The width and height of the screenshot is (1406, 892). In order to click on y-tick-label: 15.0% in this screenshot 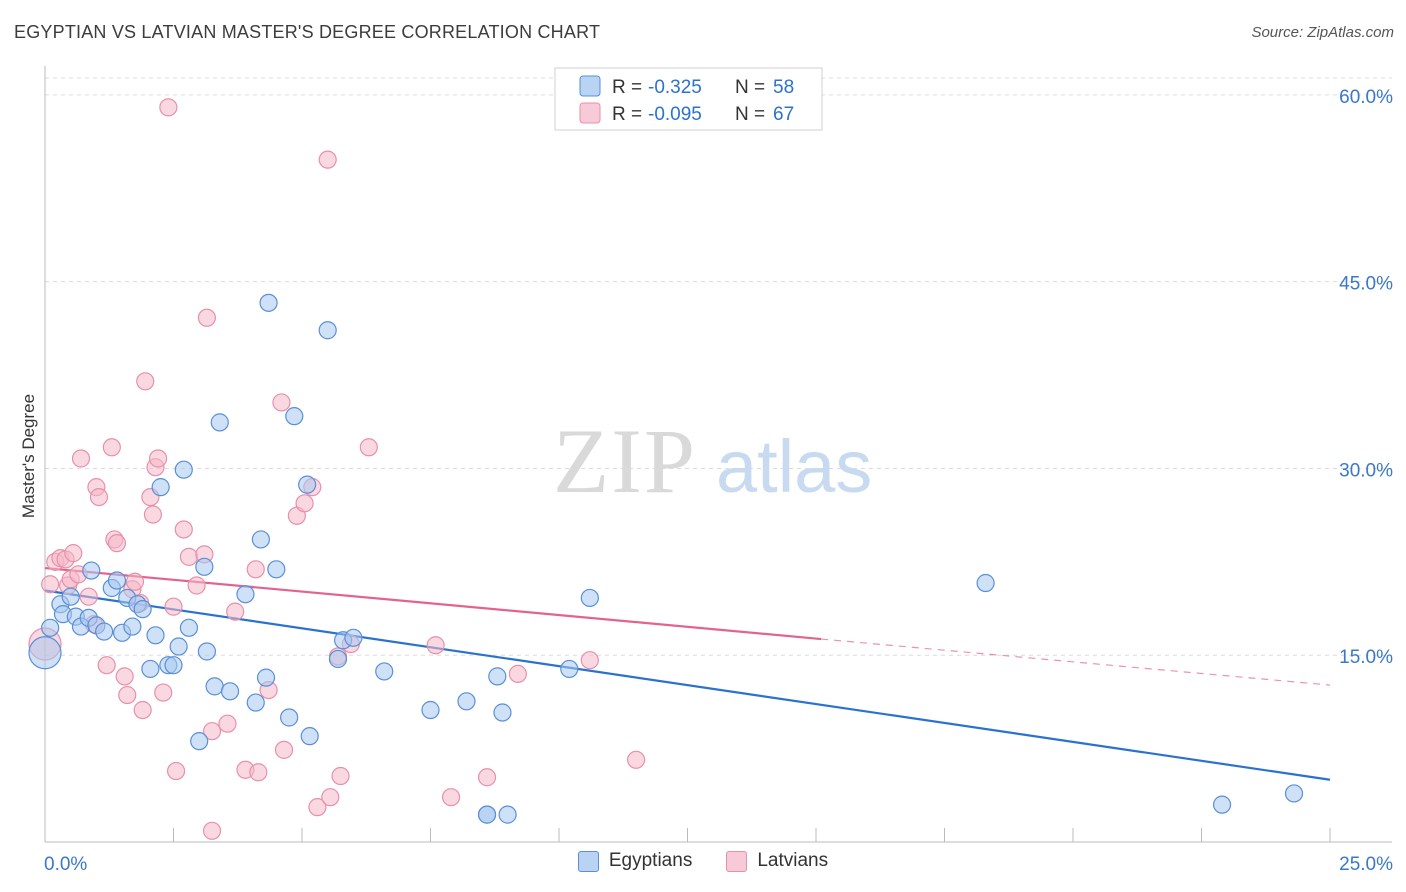, I will do `click(1366, 657)`.